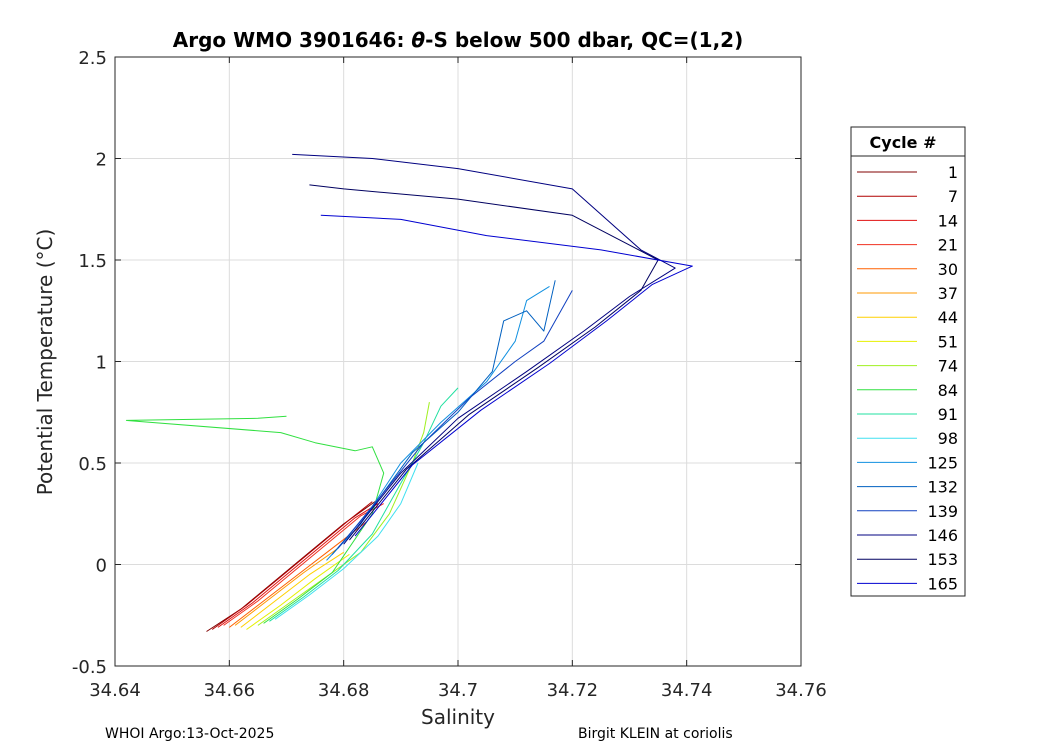 Image resolution: width=1050 pixels, height=750 pixels. What do you see at coordinates (942, 462) in the screenshot?
I see `legend-entry-label: 125` at bounding box center [942, 462].